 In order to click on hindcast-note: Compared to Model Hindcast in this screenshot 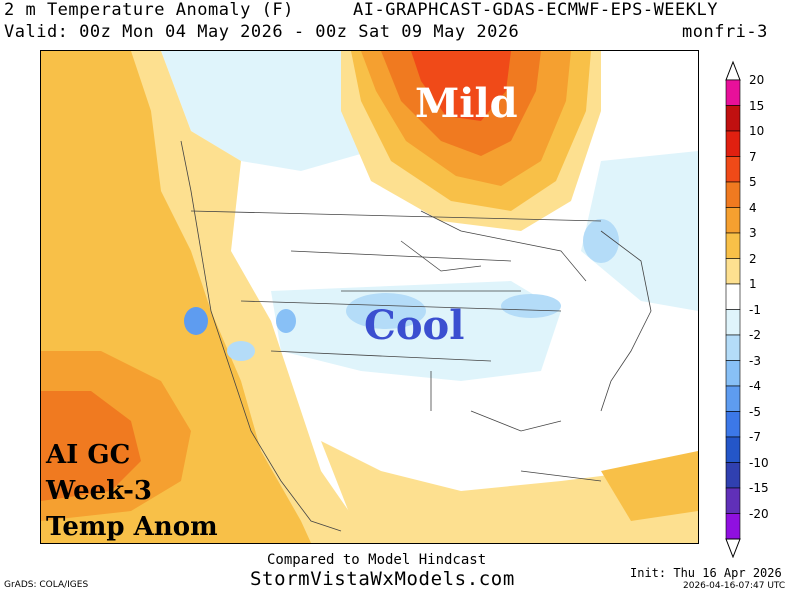, I will do `click(377, 560)`.